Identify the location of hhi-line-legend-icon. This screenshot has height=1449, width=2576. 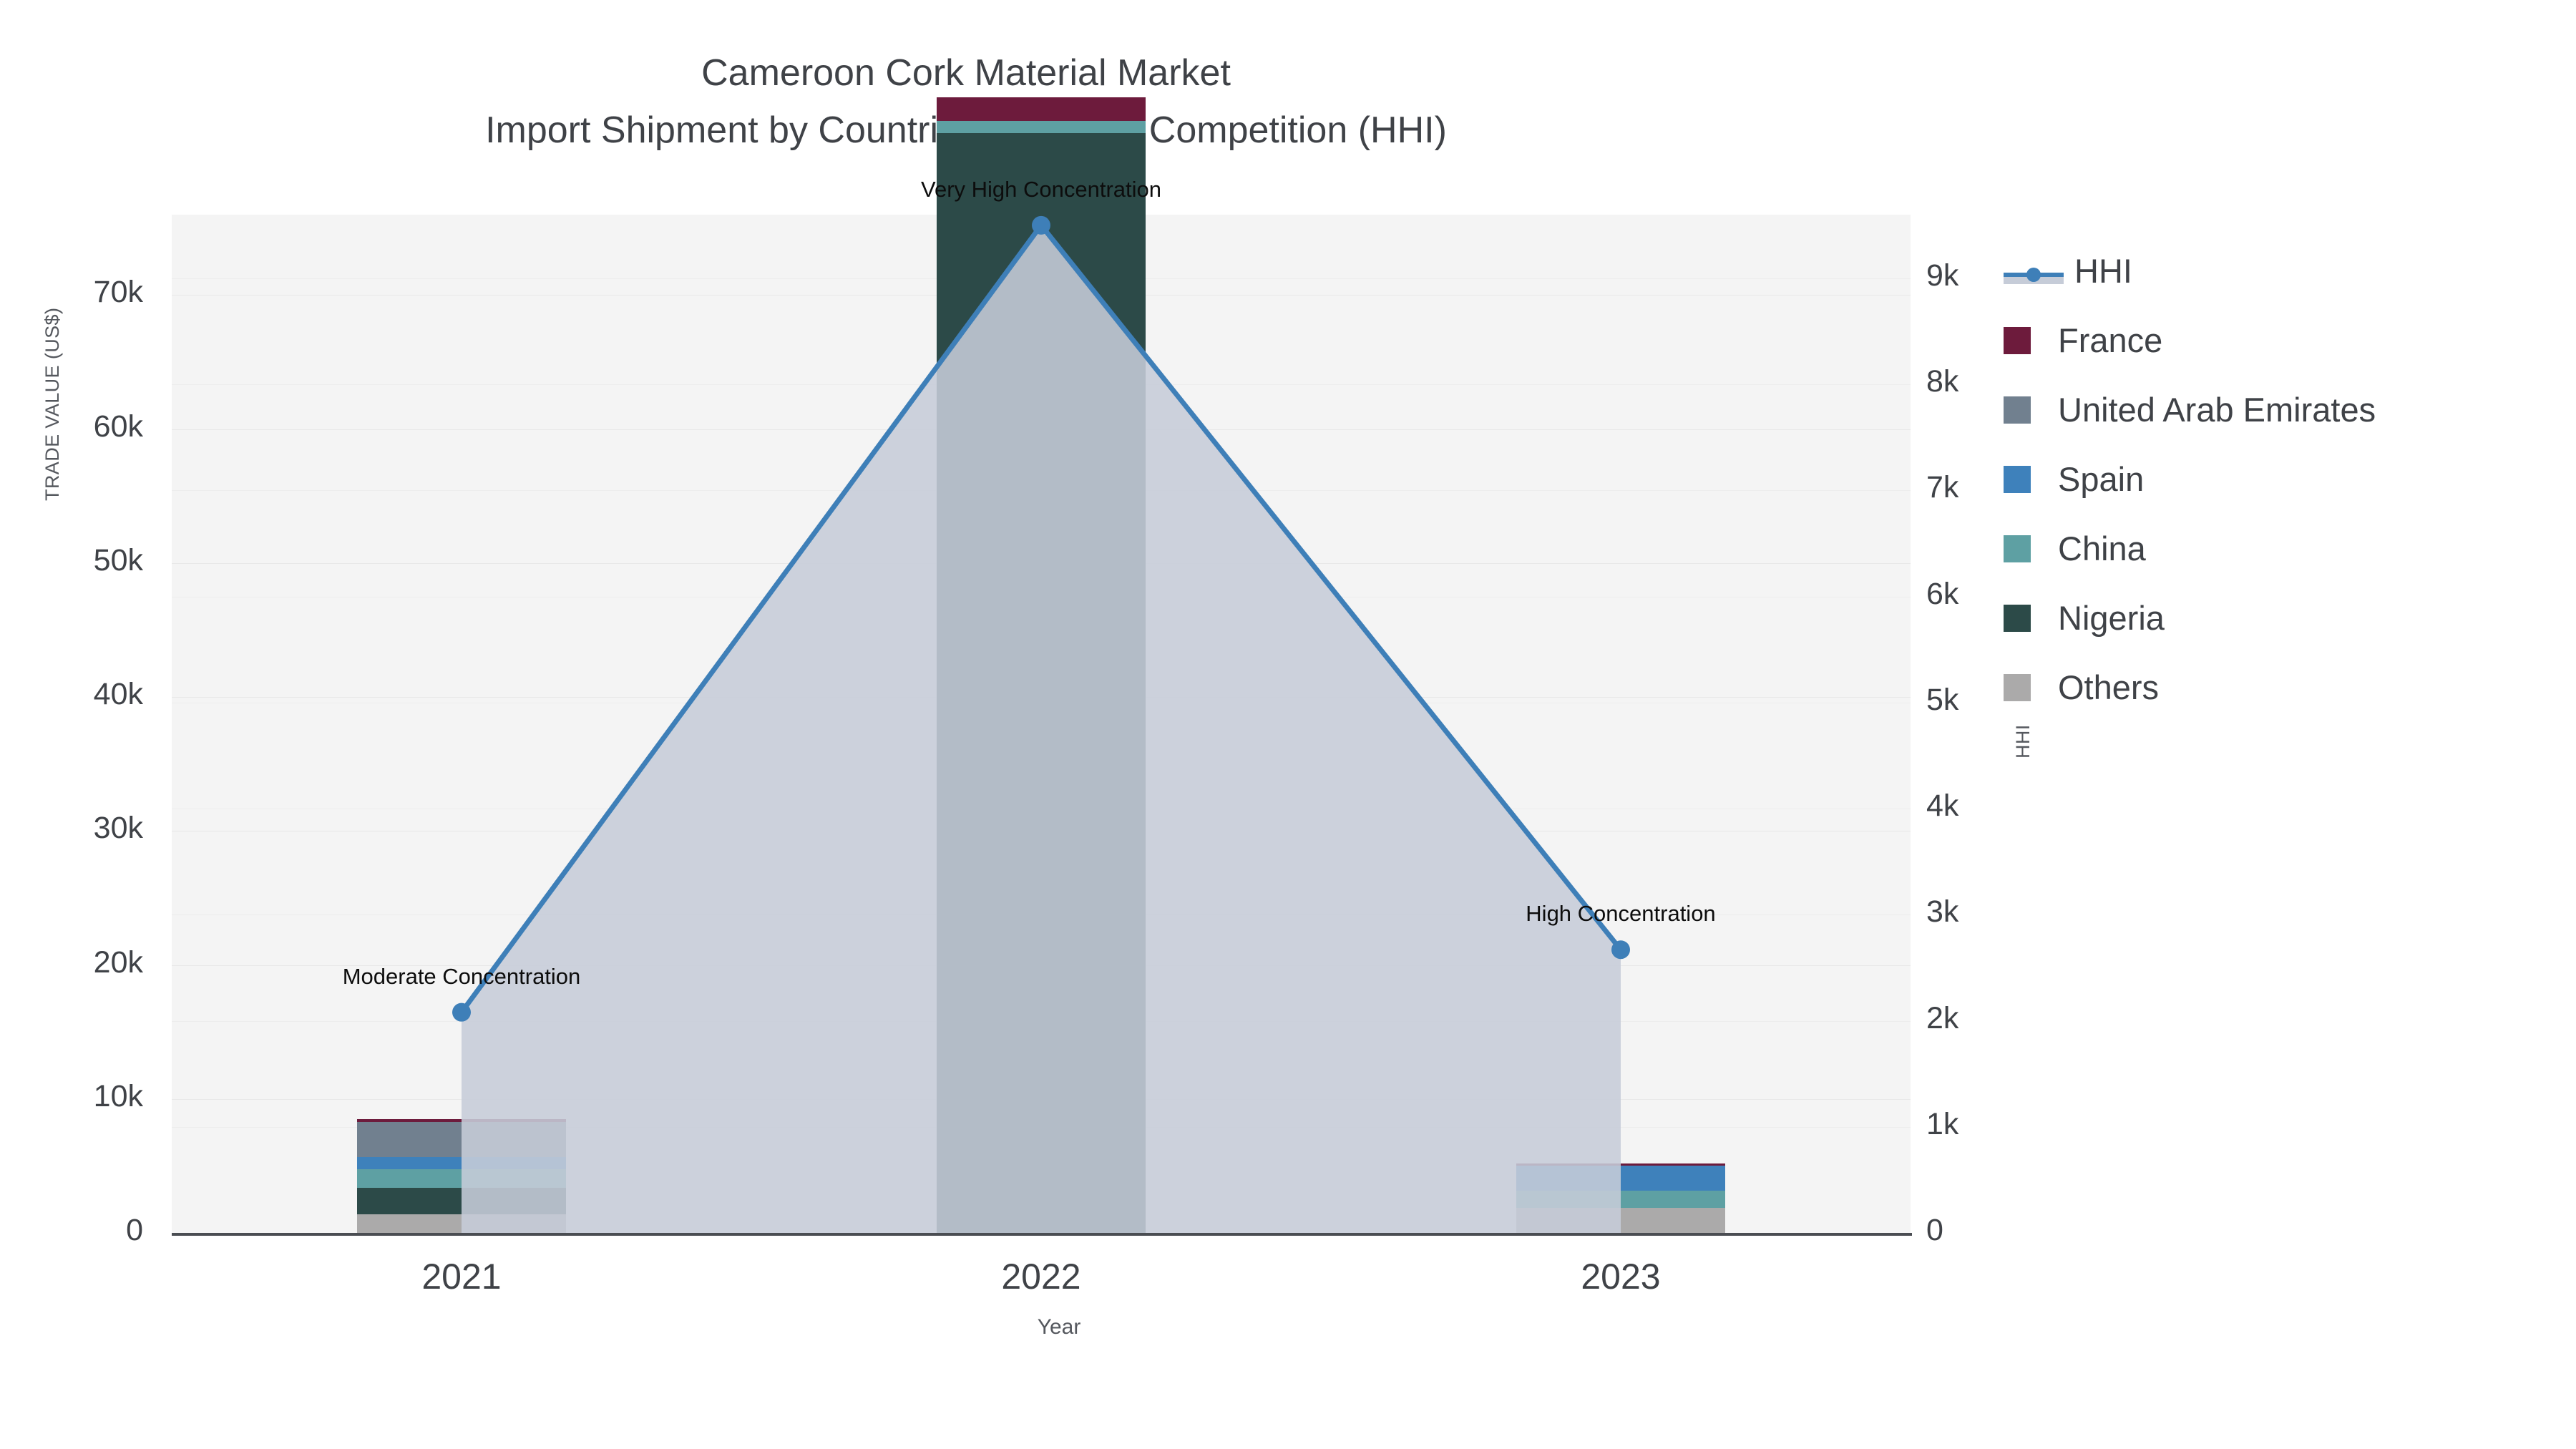
(2034, 271).